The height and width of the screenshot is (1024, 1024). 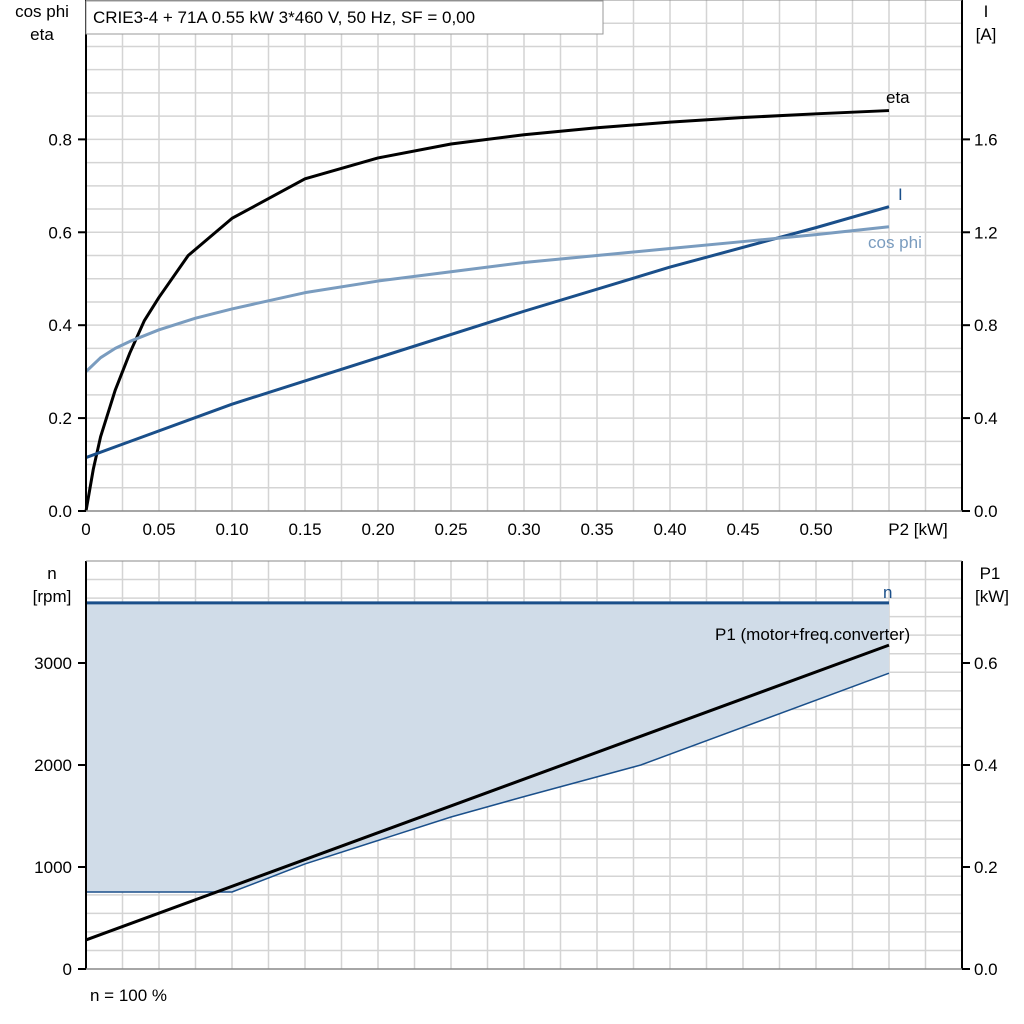 I want to click on left-tick-label: 0.4, so click(x=60, y=325).